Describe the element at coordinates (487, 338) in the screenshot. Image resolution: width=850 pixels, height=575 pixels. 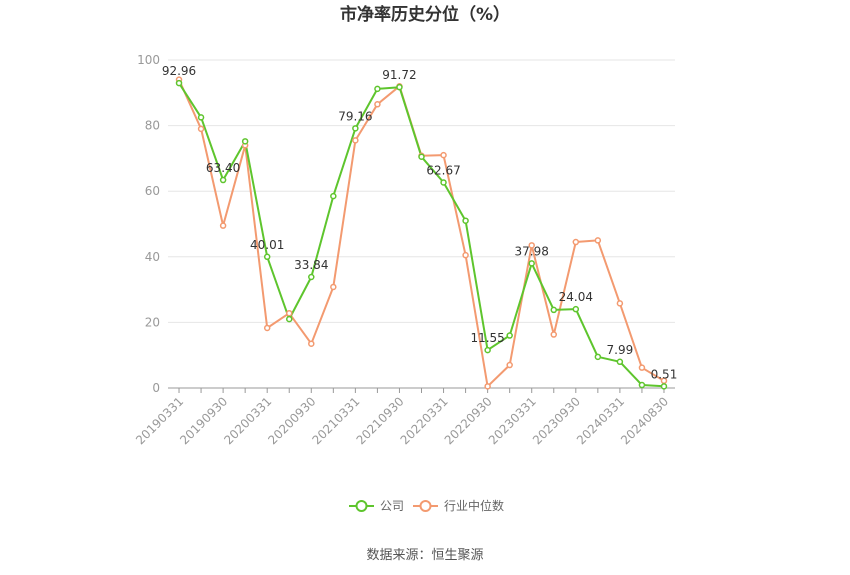
I see `data-label: 11.55` at that location.